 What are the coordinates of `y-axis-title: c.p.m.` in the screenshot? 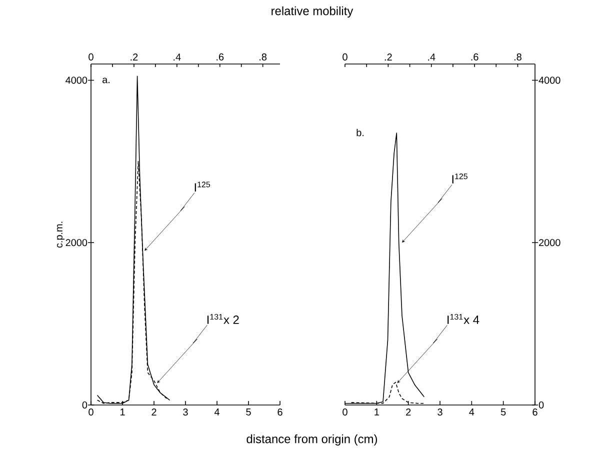 It's located at (60, 235).